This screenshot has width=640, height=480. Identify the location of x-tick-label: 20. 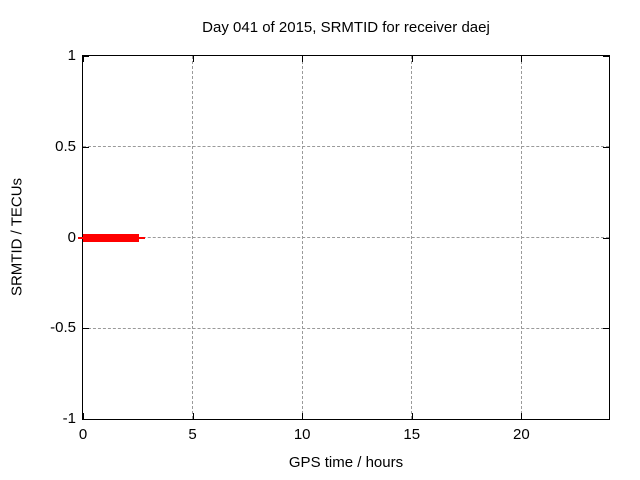
(521, 434).